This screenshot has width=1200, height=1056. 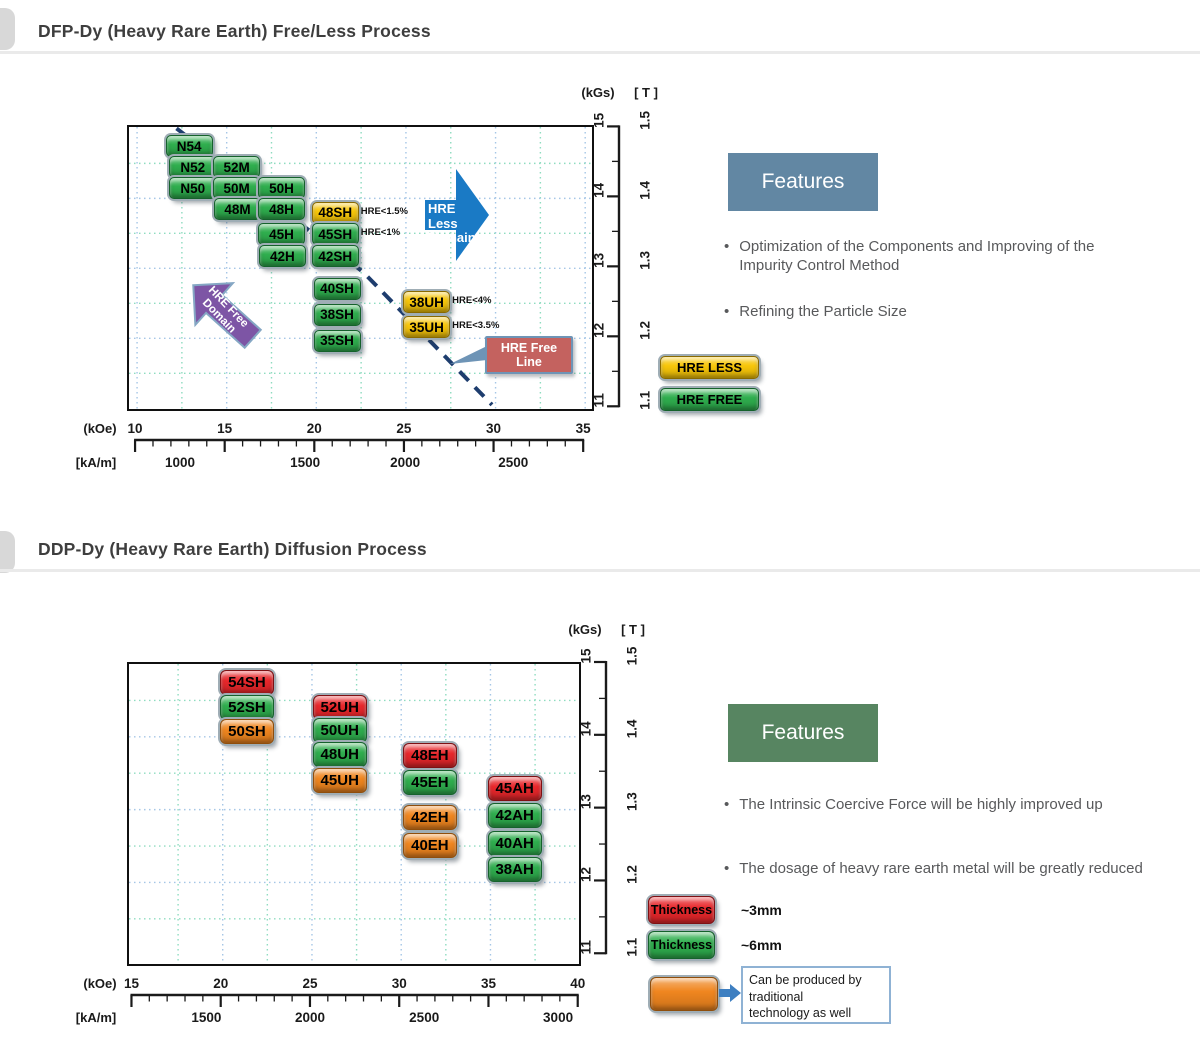 I want to click on thickness-3mm-value: ~3mm, so click(x=761, y=910).